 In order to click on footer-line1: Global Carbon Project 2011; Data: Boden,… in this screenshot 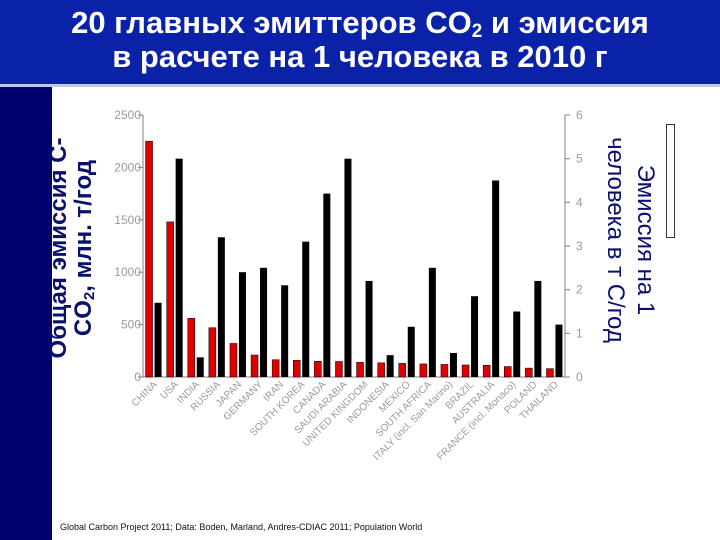, I will do `click(241, 527)`.